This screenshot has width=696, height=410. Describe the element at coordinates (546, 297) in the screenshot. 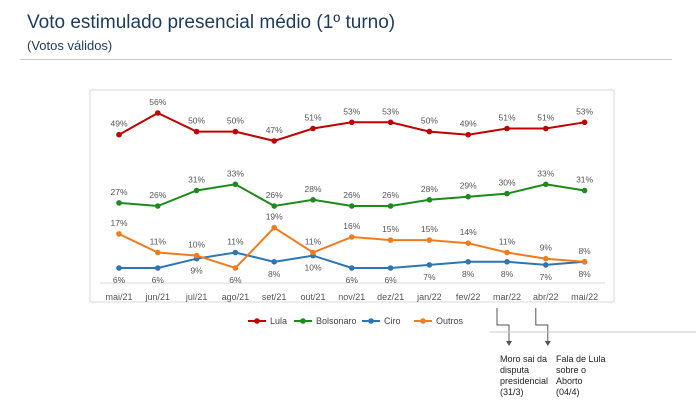

I see `x-tick-label: abr/22` at that location.